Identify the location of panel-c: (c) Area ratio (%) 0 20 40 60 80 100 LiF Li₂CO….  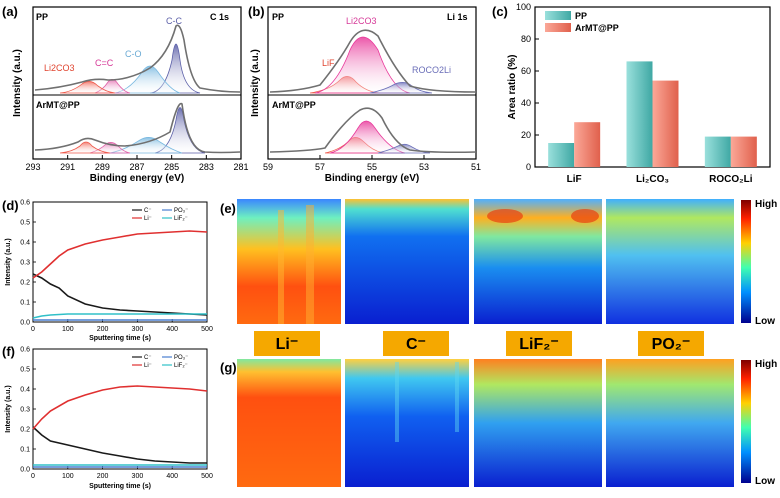
(631, 93).